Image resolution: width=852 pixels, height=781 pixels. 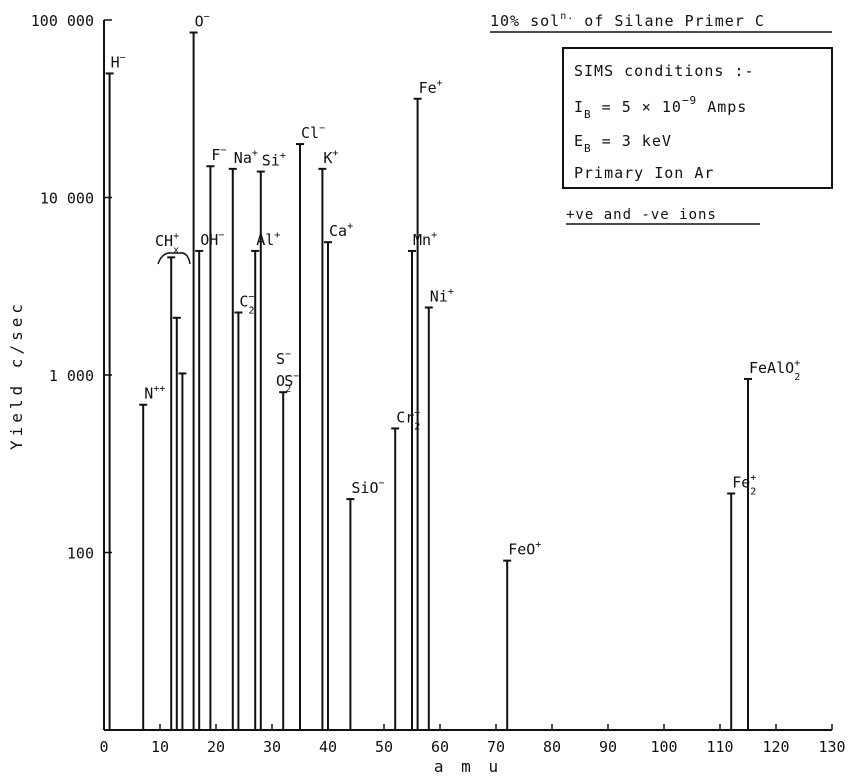 What do you see at coordinates (71, 287) in the screenshot?
I see `y-ticks: 100 1 000 10 000 100 000` at bounding box center [71, 287].